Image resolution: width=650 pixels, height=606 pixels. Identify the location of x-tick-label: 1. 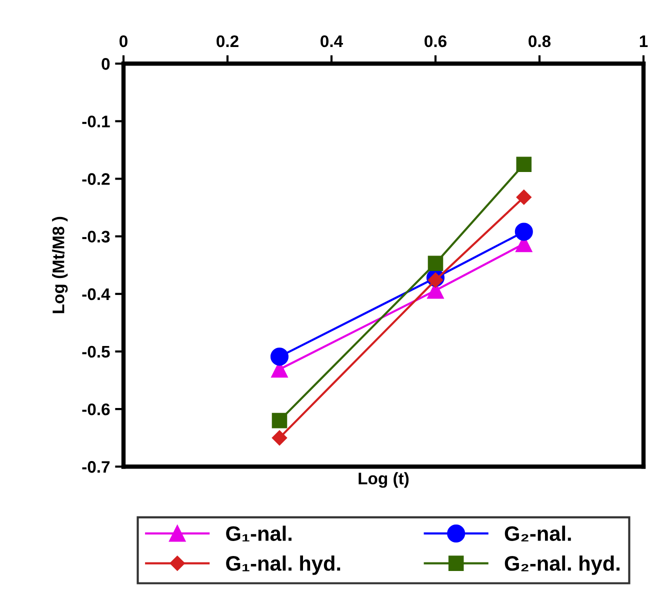
(644, 41).